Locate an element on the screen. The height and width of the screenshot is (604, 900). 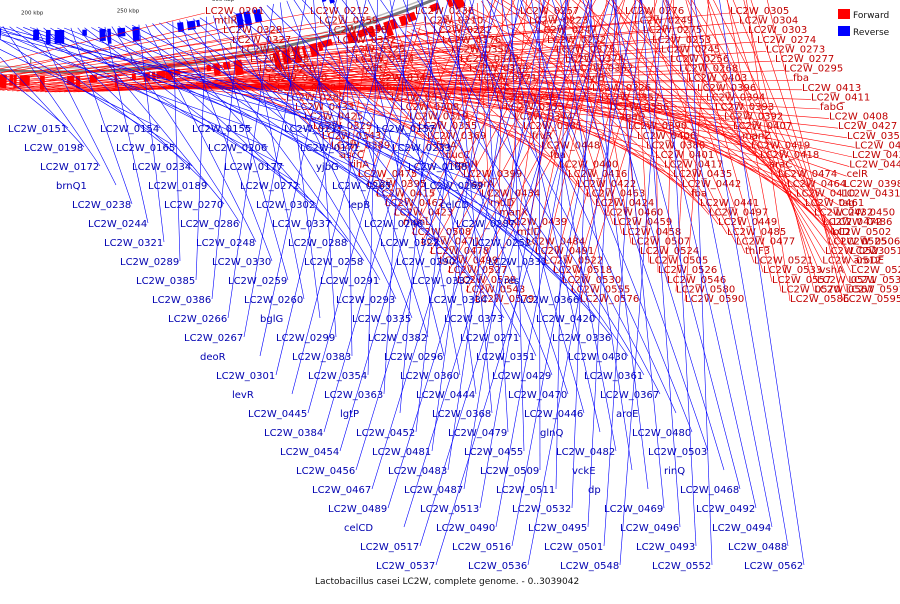
reverse-gene-label: LC2W_0516 is located at coordinates (481, 547).